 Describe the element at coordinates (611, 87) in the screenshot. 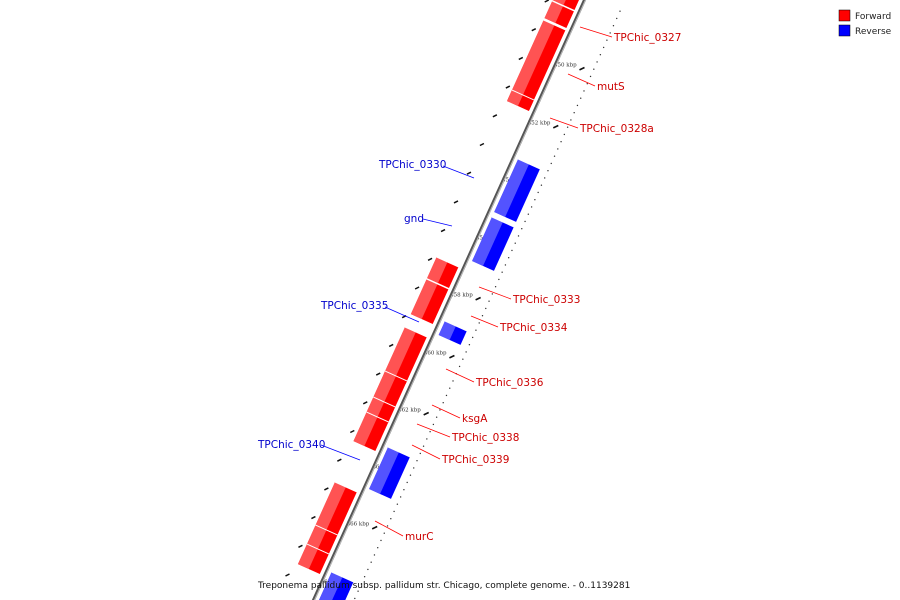

I see `feature-label: mutS` at that location.